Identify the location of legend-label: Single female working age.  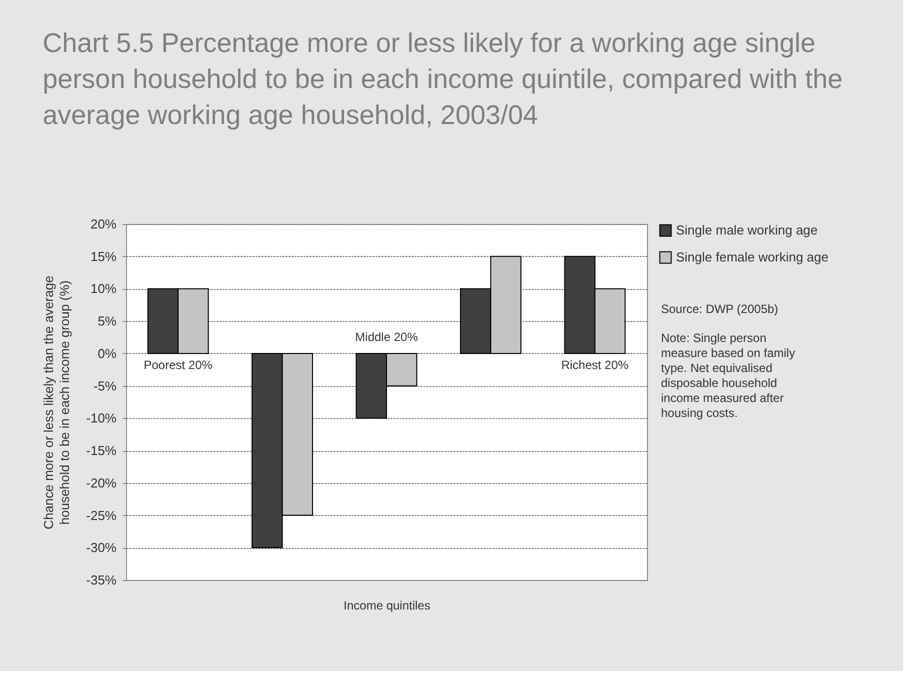
(752, 257).